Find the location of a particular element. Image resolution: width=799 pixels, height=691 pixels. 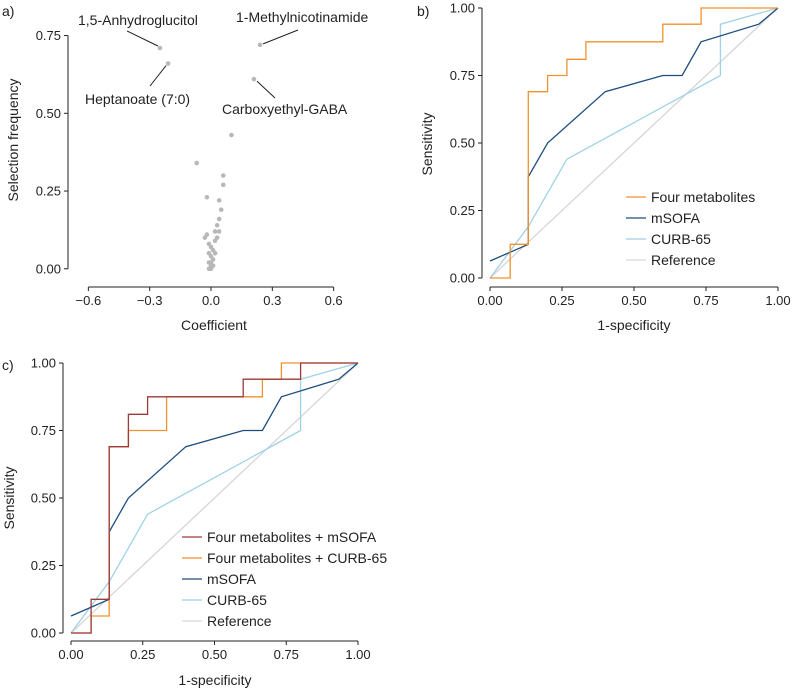

panel-b-xlabel: 1-specificity is located at coordinates (633, 325).